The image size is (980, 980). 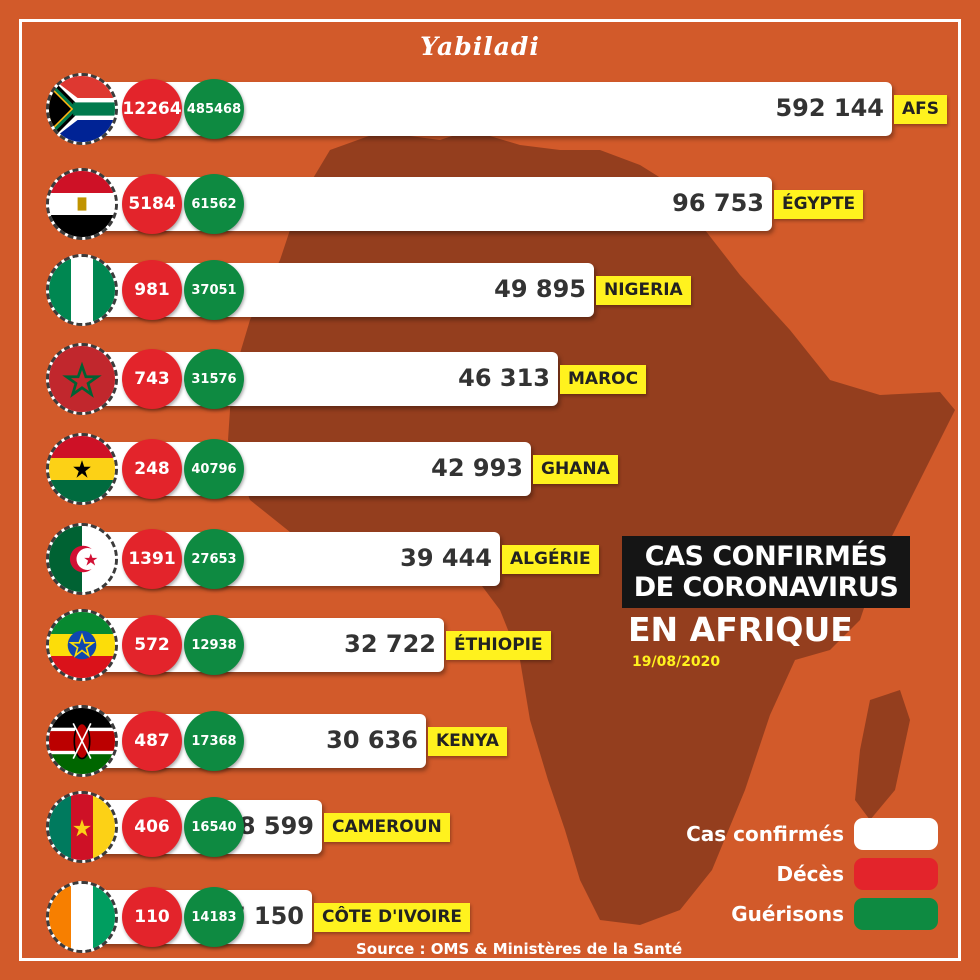 What do you see at coordinates (82, 204) in the screenshot?
I see `egypt-flag` at bounding box center [82, 204].